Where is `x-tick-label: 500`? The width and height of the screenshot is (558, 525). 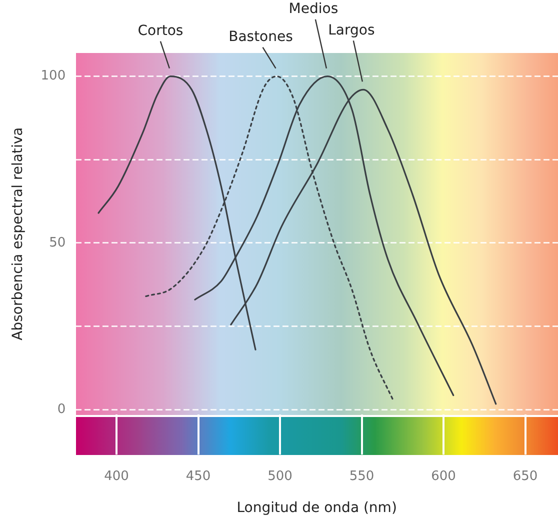
x-tick-label: 500 is located at coordinates (280, 476).